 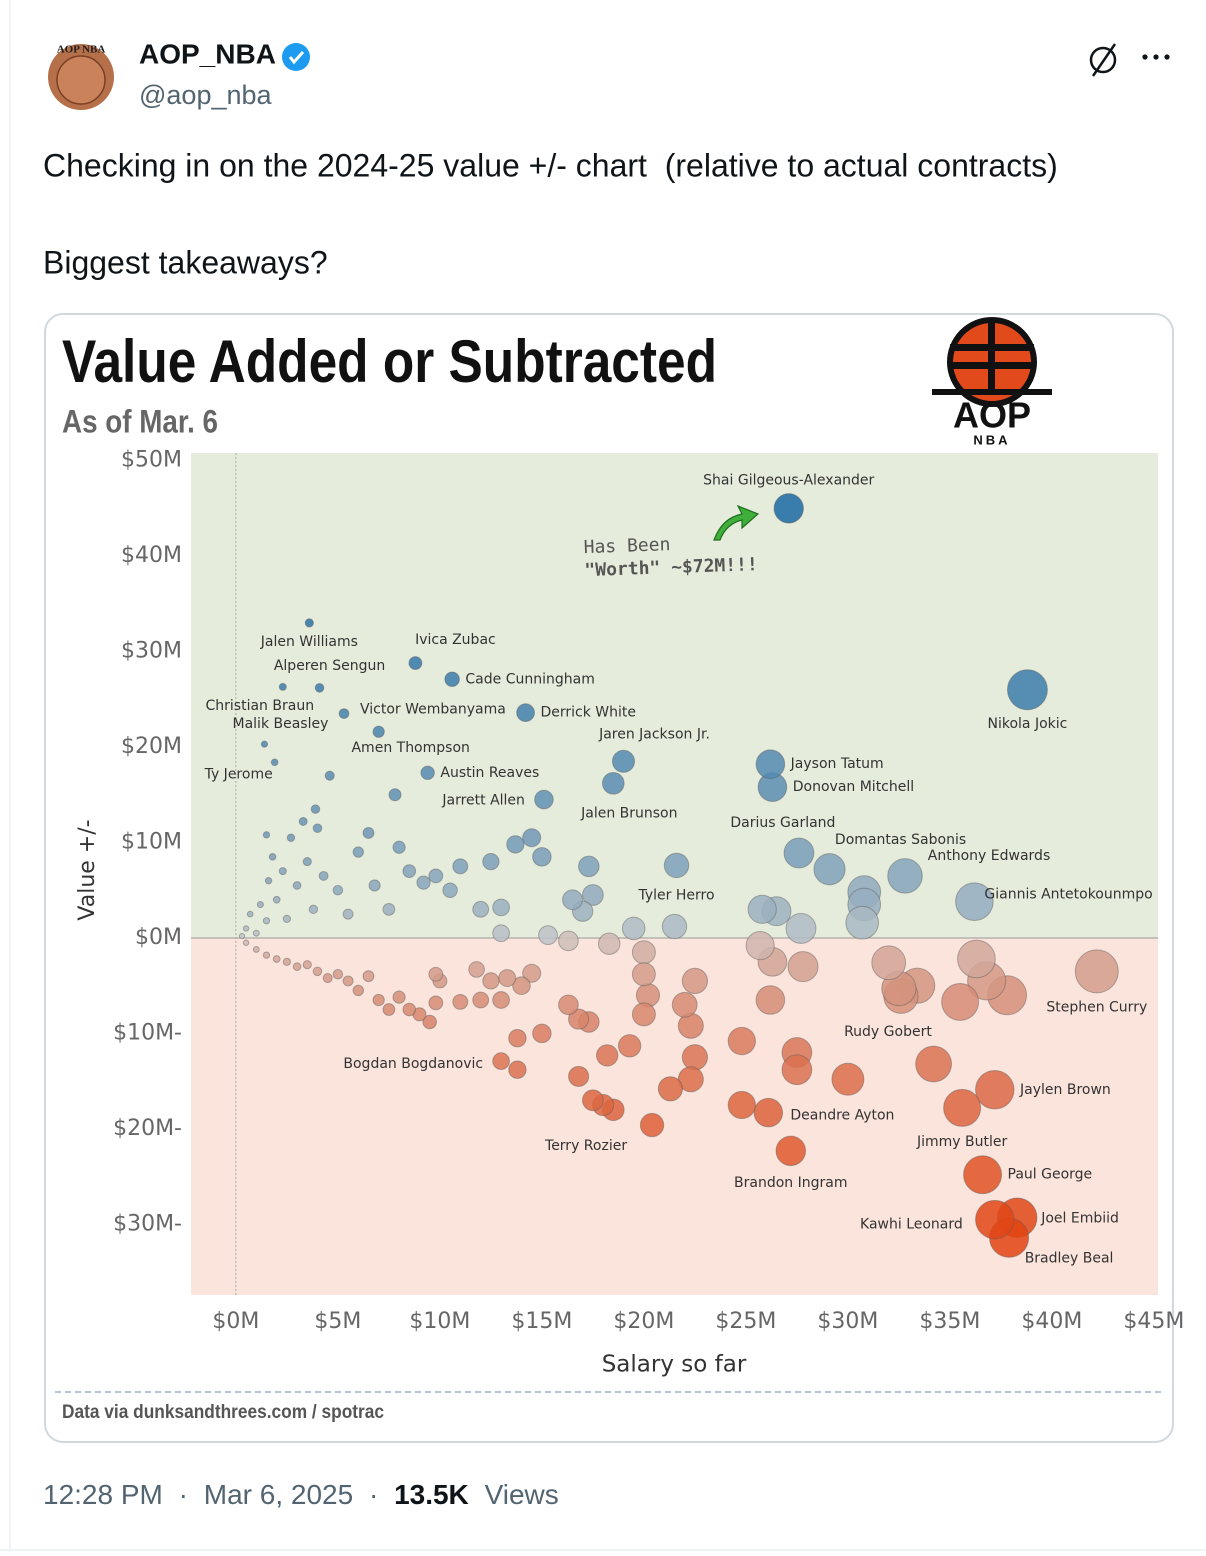 What do you see at coordinates (529, 679) in the screenshot?
I see `player-label: Cade Cunningham` at bounding box center [529, 679].